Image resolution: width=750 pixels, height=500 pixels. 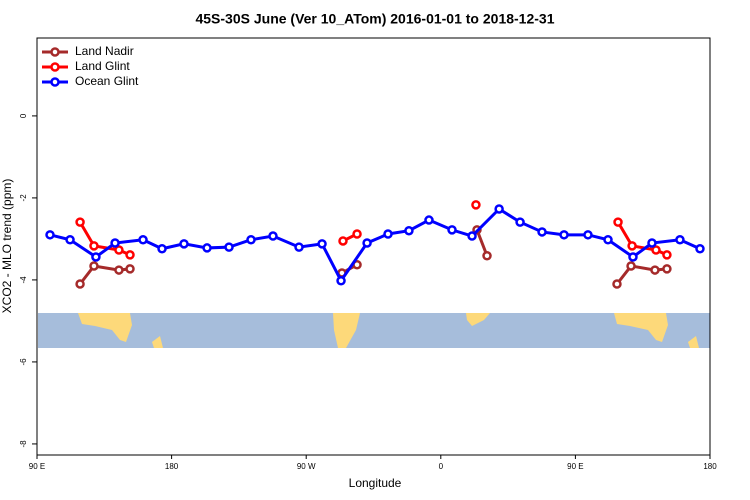 What do you see at coordinates (375, 483) in the screenshot?
I see `x-axis-label: Longitude` at bounding box center [375, 483].